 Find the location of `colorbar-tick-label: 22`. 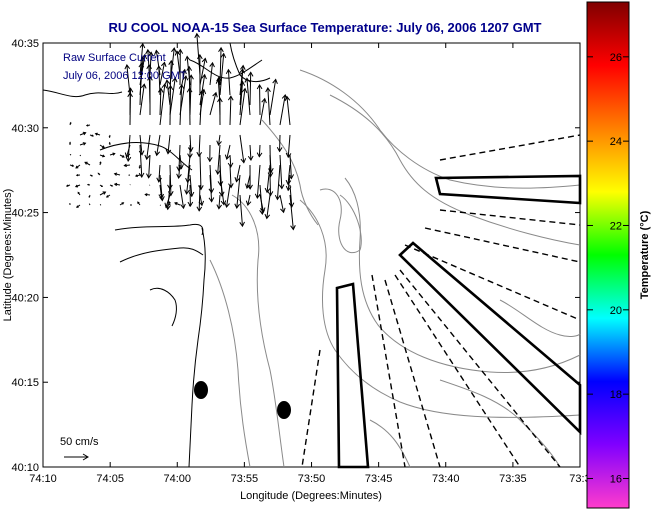

colorbar-tick-label: 22 is located at coordinates (616, 226).